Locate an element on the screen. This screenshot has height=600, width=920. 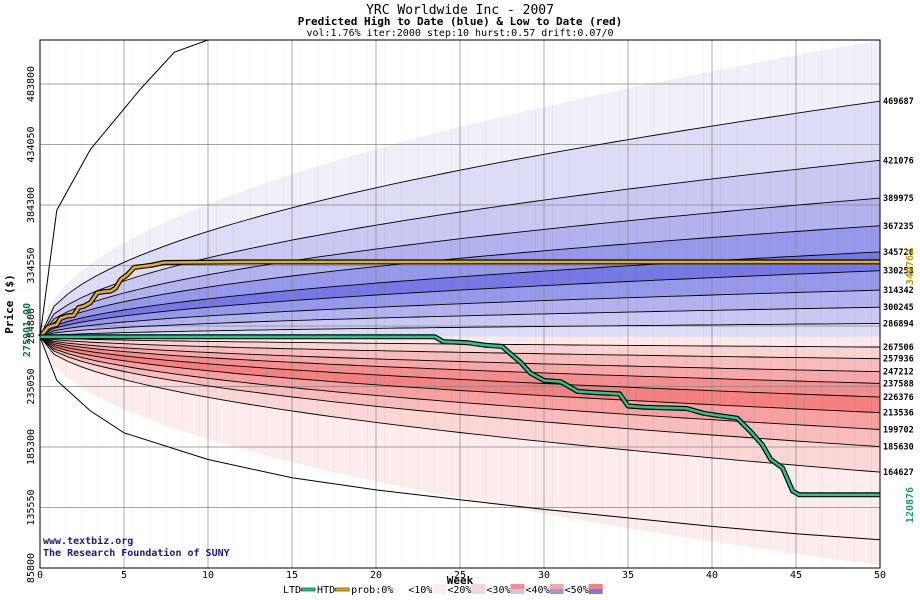
x-tick-label: 30 is located at coordinates (544, 575).